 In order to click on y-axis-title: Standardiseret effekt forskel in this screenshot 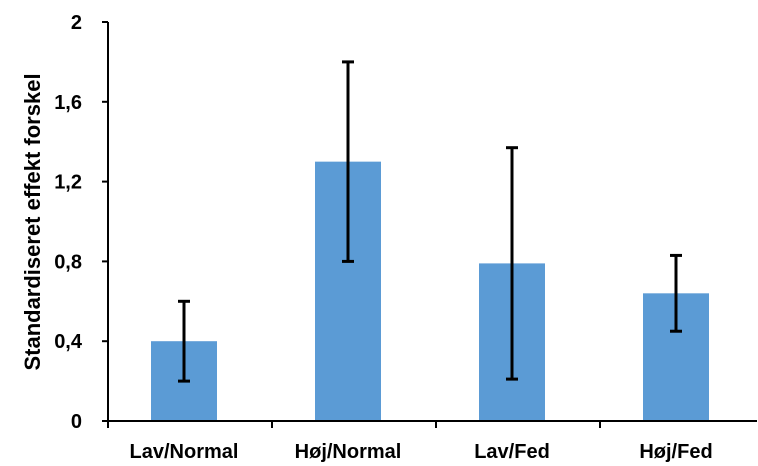, I will do `click(32, 221)`.